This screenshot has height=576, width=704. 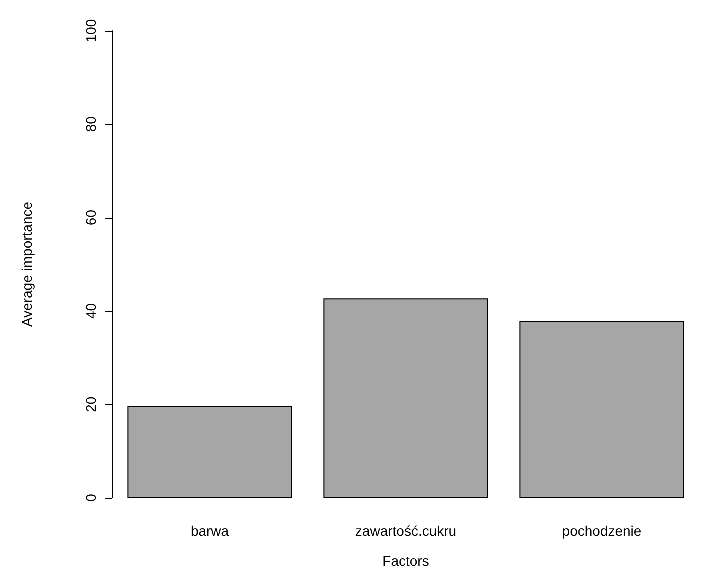 What do you see at coordinates (91, 498) in the screenshot?
I see `y-tick-label: 0` at bounding box center [91, 498].